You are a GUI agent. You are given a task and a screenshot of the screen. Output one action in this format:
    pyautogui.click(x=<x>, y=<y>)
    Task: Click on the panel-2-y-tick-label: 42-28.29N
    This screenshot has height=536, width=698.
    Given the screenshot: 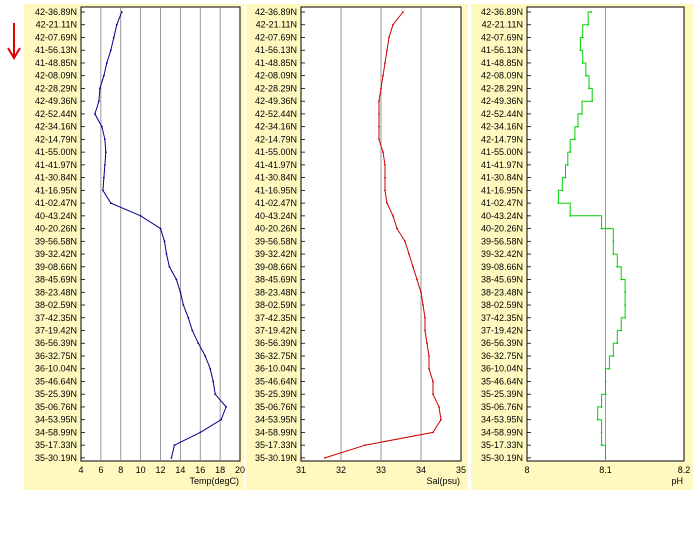 What is the action you would take?
    pyautogui.click(x=502, y=88)
    